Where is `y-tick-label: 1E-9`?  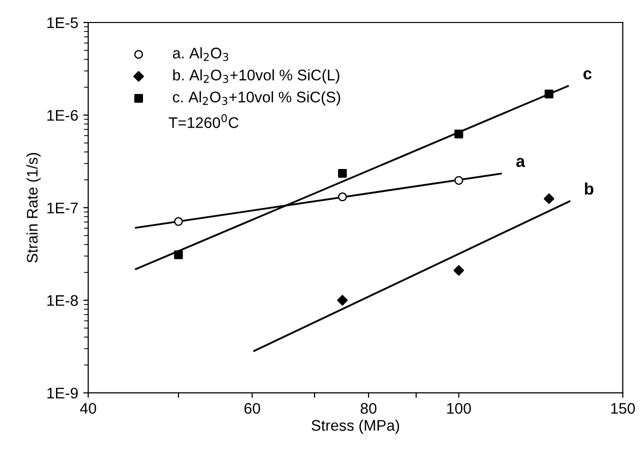 y-tick-label: 1E-9 is located at coordinates (62, 393).